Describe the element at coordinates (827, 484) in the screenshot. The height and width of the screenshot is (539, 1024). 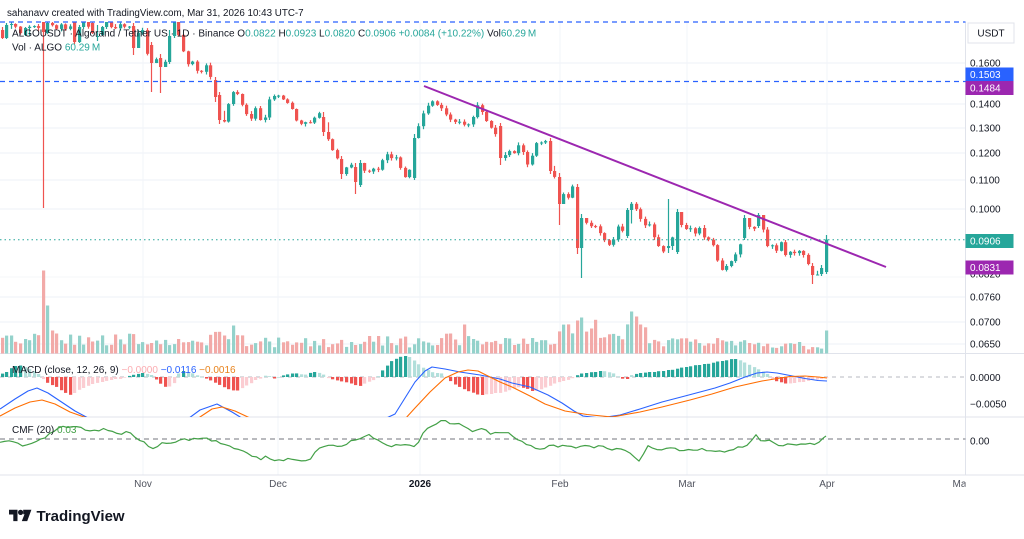
I see `svg-text: Apr` at that location.